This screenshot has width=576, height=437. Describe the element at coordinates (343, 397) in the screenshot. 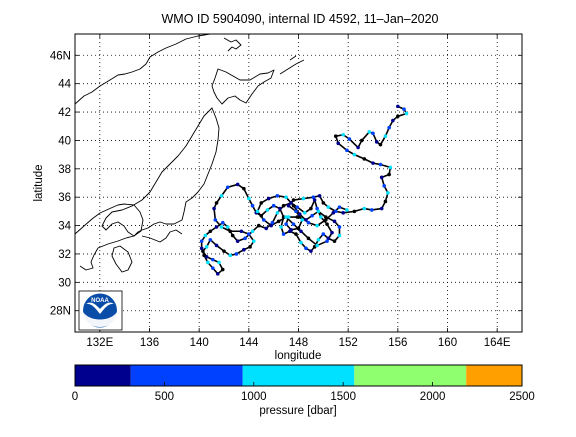

I see `colorbar-tick-label: 1500` at that location.